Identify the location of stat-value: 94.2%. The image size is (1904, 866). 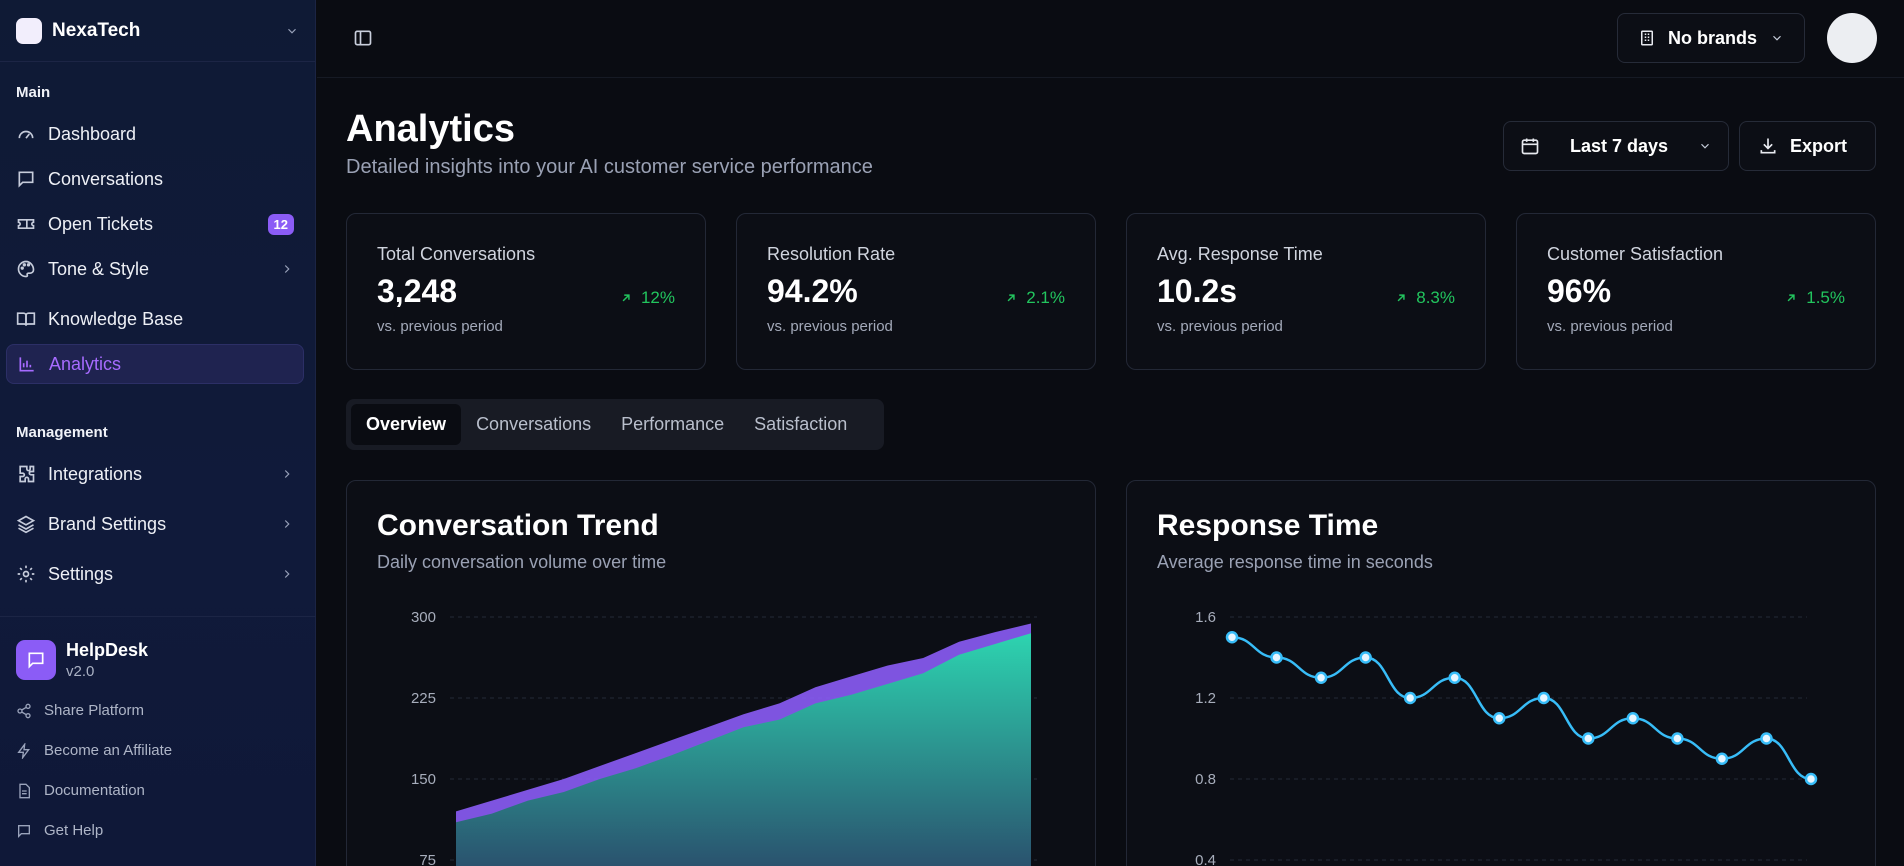
(812, 291).